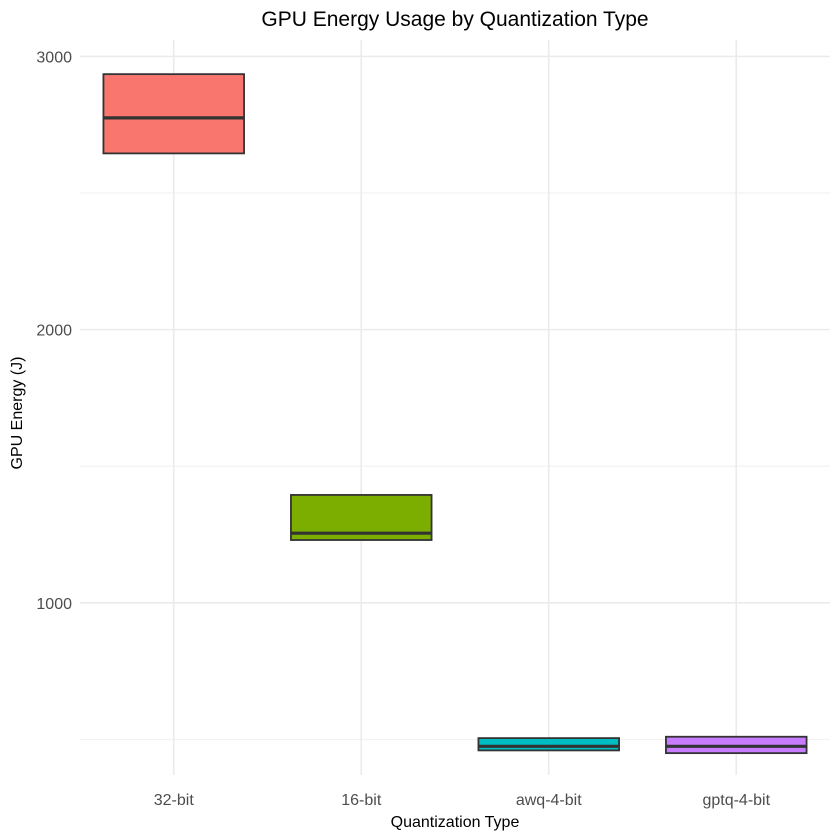  I want to click on x-axis-title: Quantization Type, so click(455, 822).